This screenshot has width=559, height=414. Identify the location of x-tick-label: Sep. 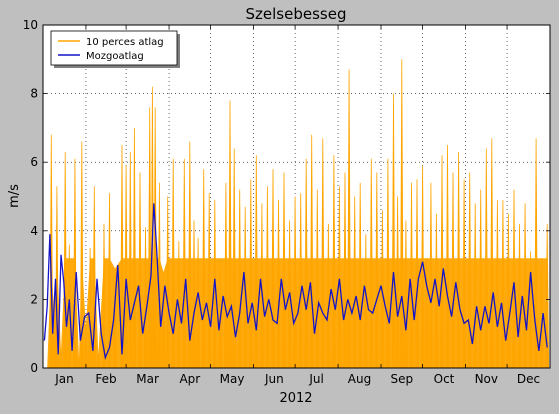
(401, 379).